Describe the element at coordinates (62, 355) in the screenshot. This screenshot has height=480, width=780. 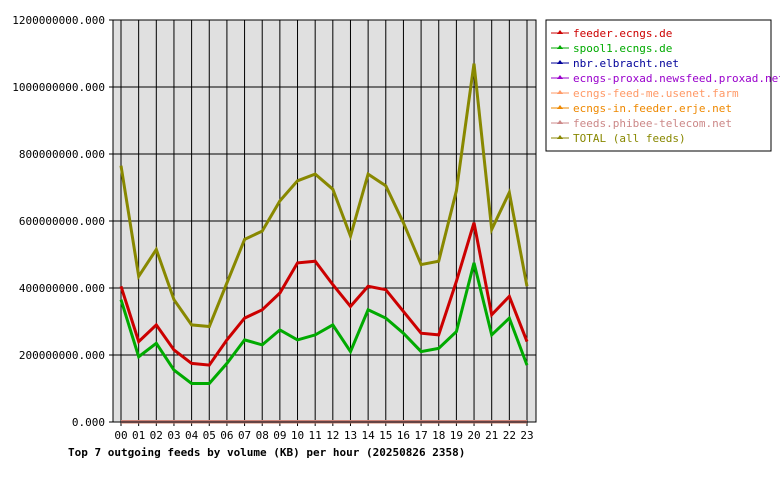
I see `y-tick-label: 200000000.000` at that location.